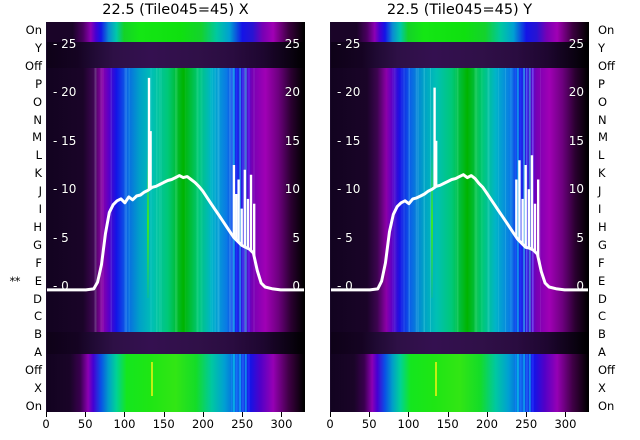 Image resolution: width=640 pixels, height=440 pixels. Describe the element at coordinates (23, 218) in the screenshot. I see `left-category-axis: On Y Off P O N M L K J I H G F E ** D C B A Off X On` at that location.